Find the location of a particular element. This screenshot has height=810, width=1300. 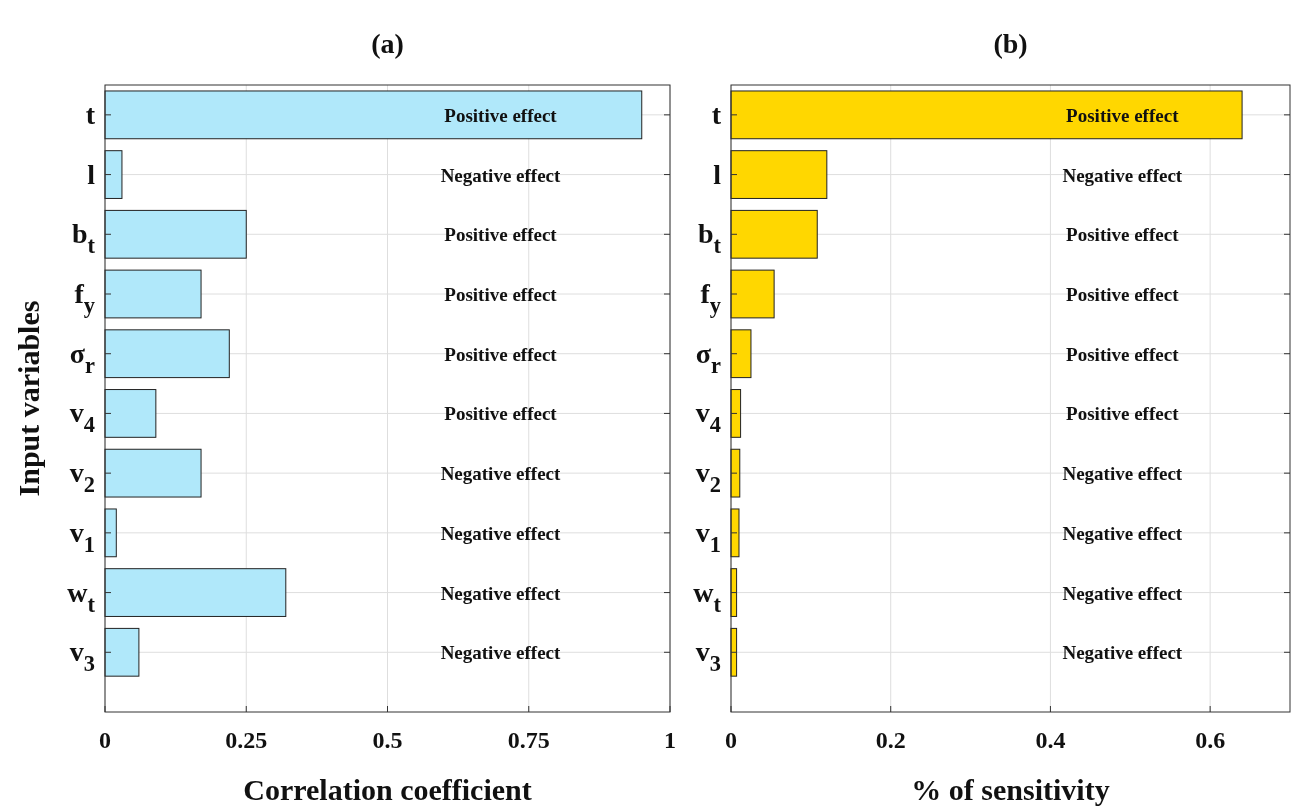

x-tick-label: 0.4 is located at coordinates (1050, 740).